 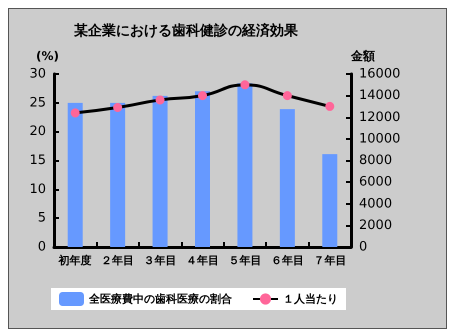 I want to click on y-tick-label: 25, so click(x=37, y=102).